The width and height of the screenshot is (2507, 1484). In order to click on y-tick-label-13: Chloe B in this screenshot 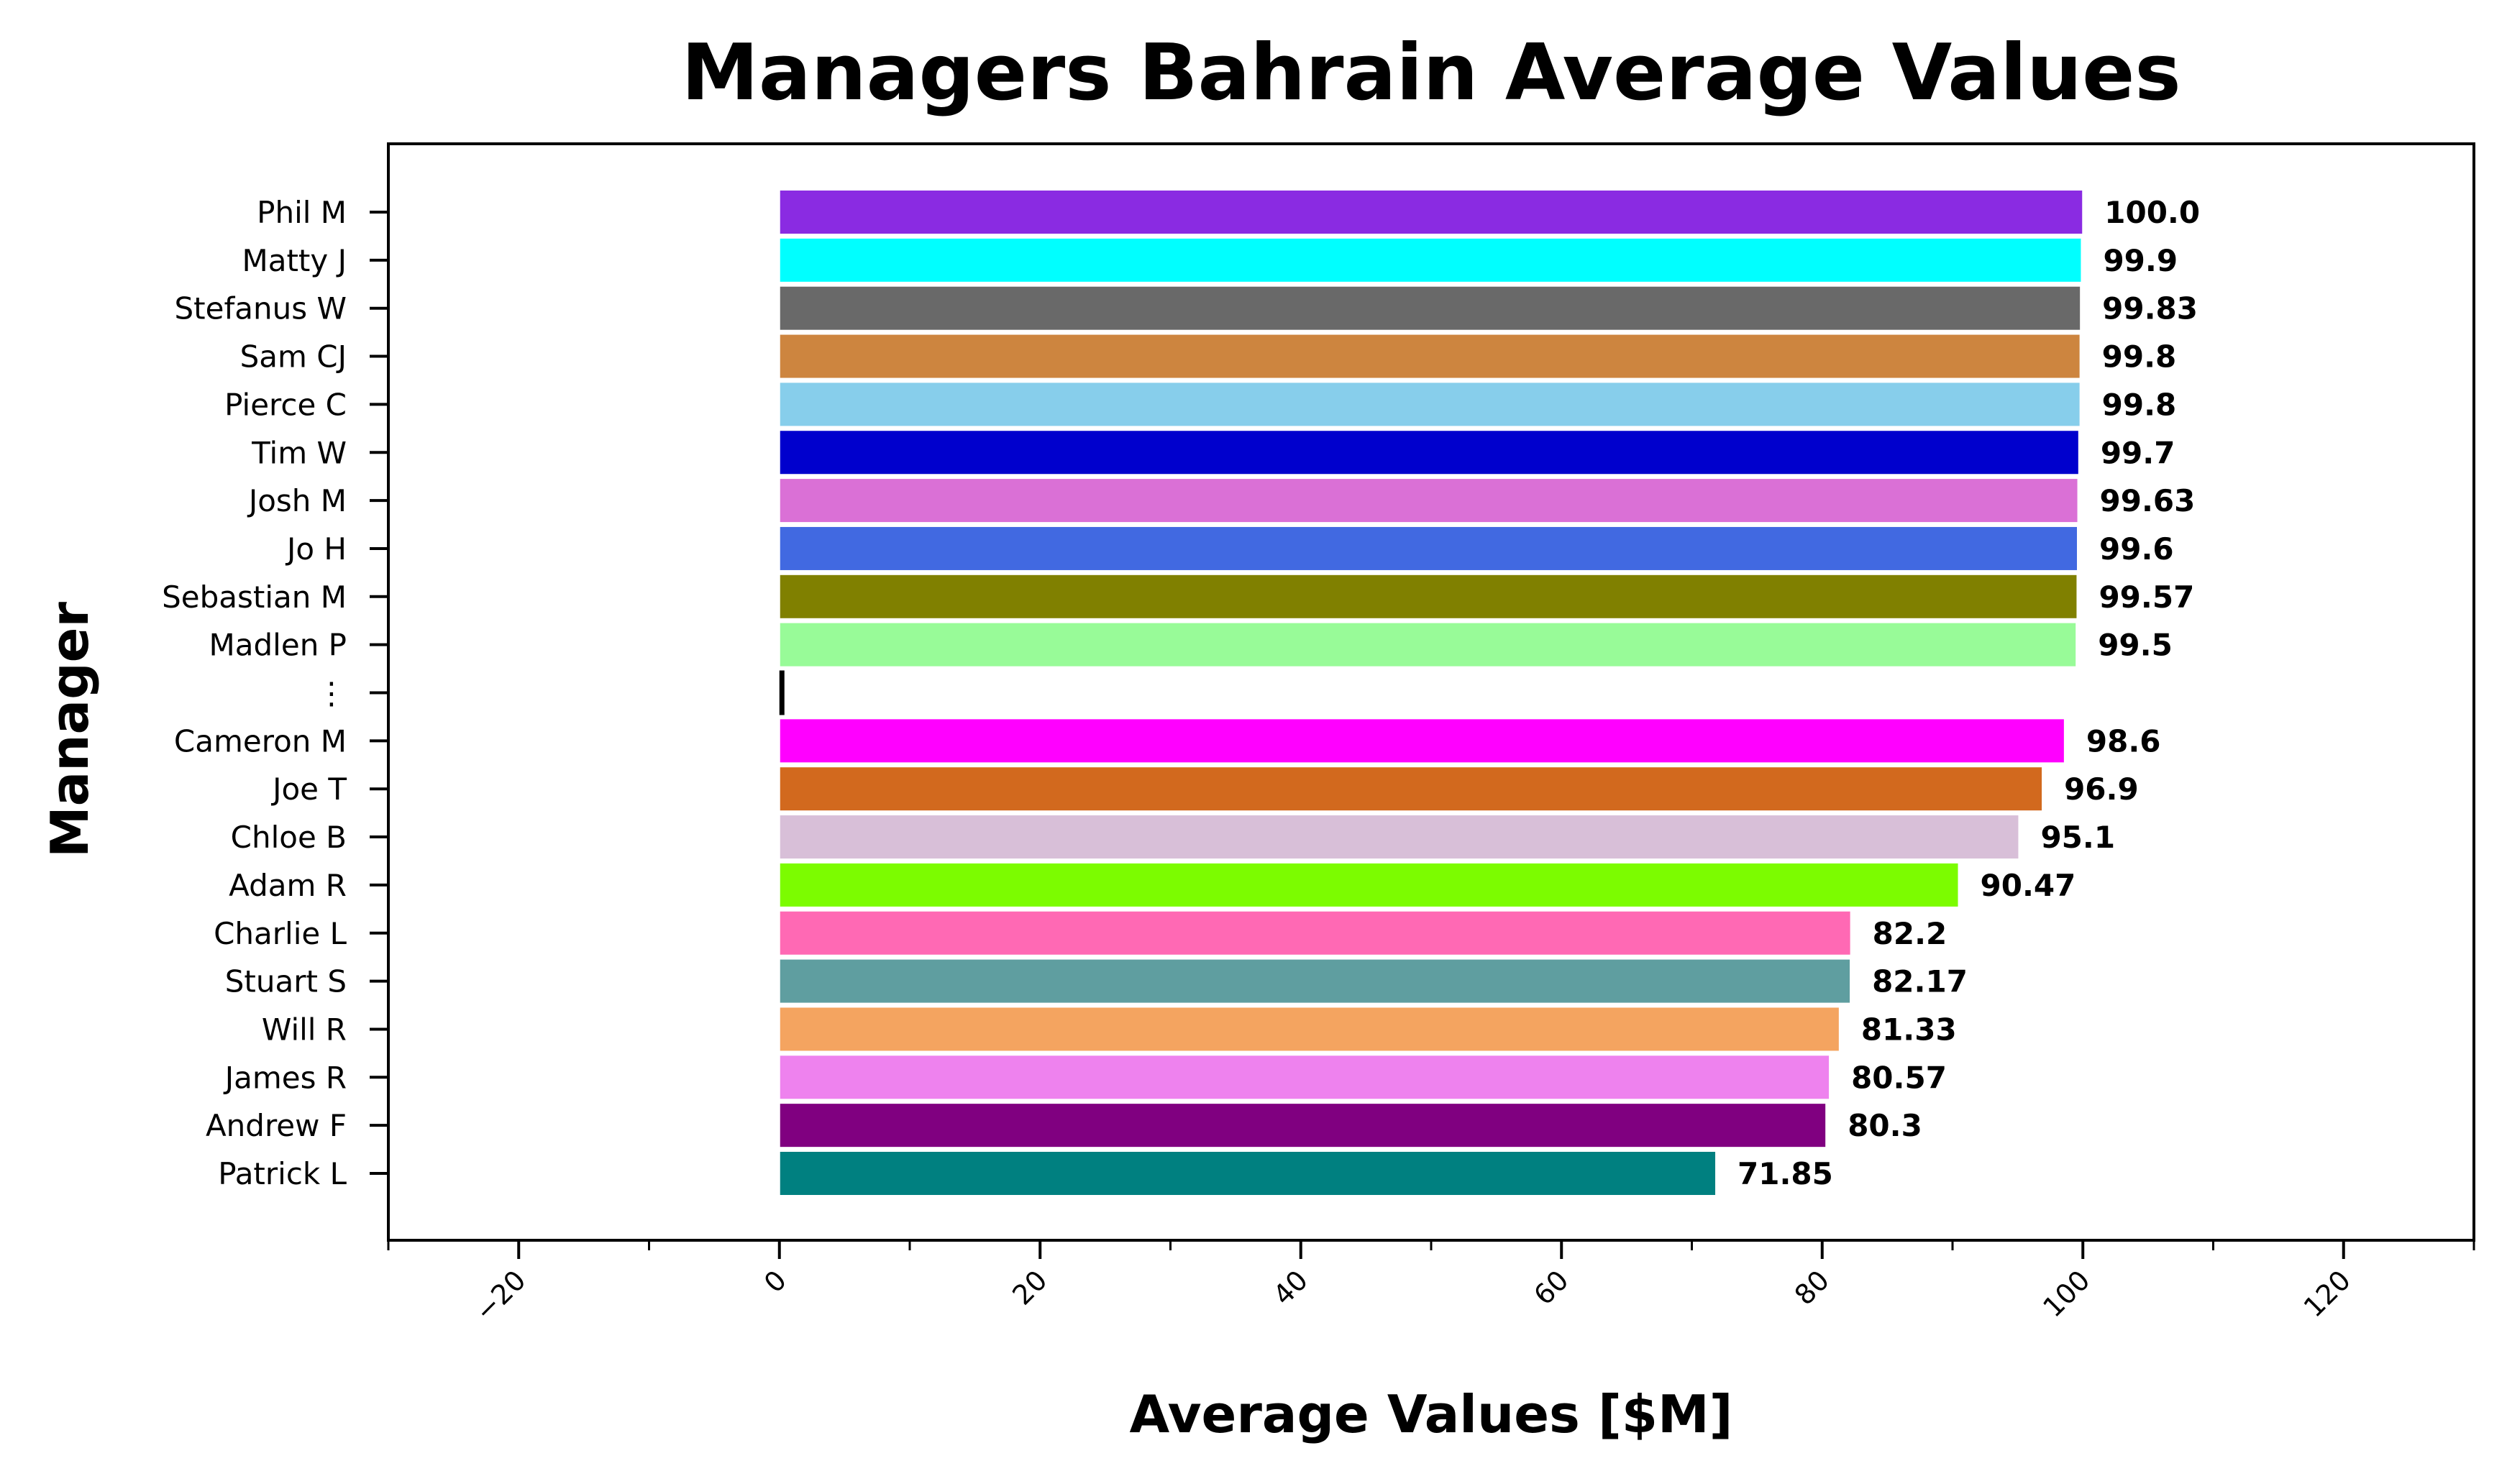, I will do `click(289, 837)`.